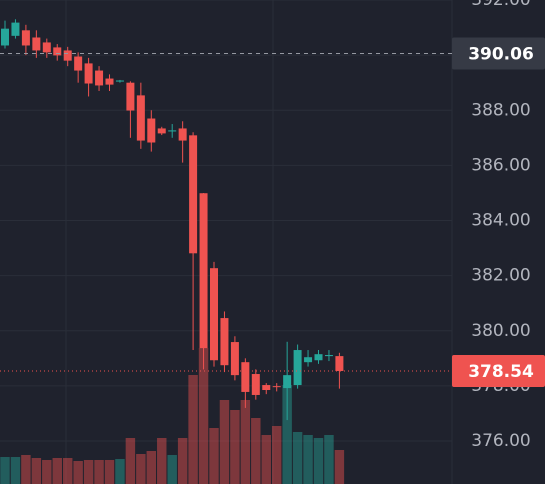 Image resolution: width=545 pixels, height=484 pixels. I want to click on y-tick-label: 384.00, so click(500, 221).